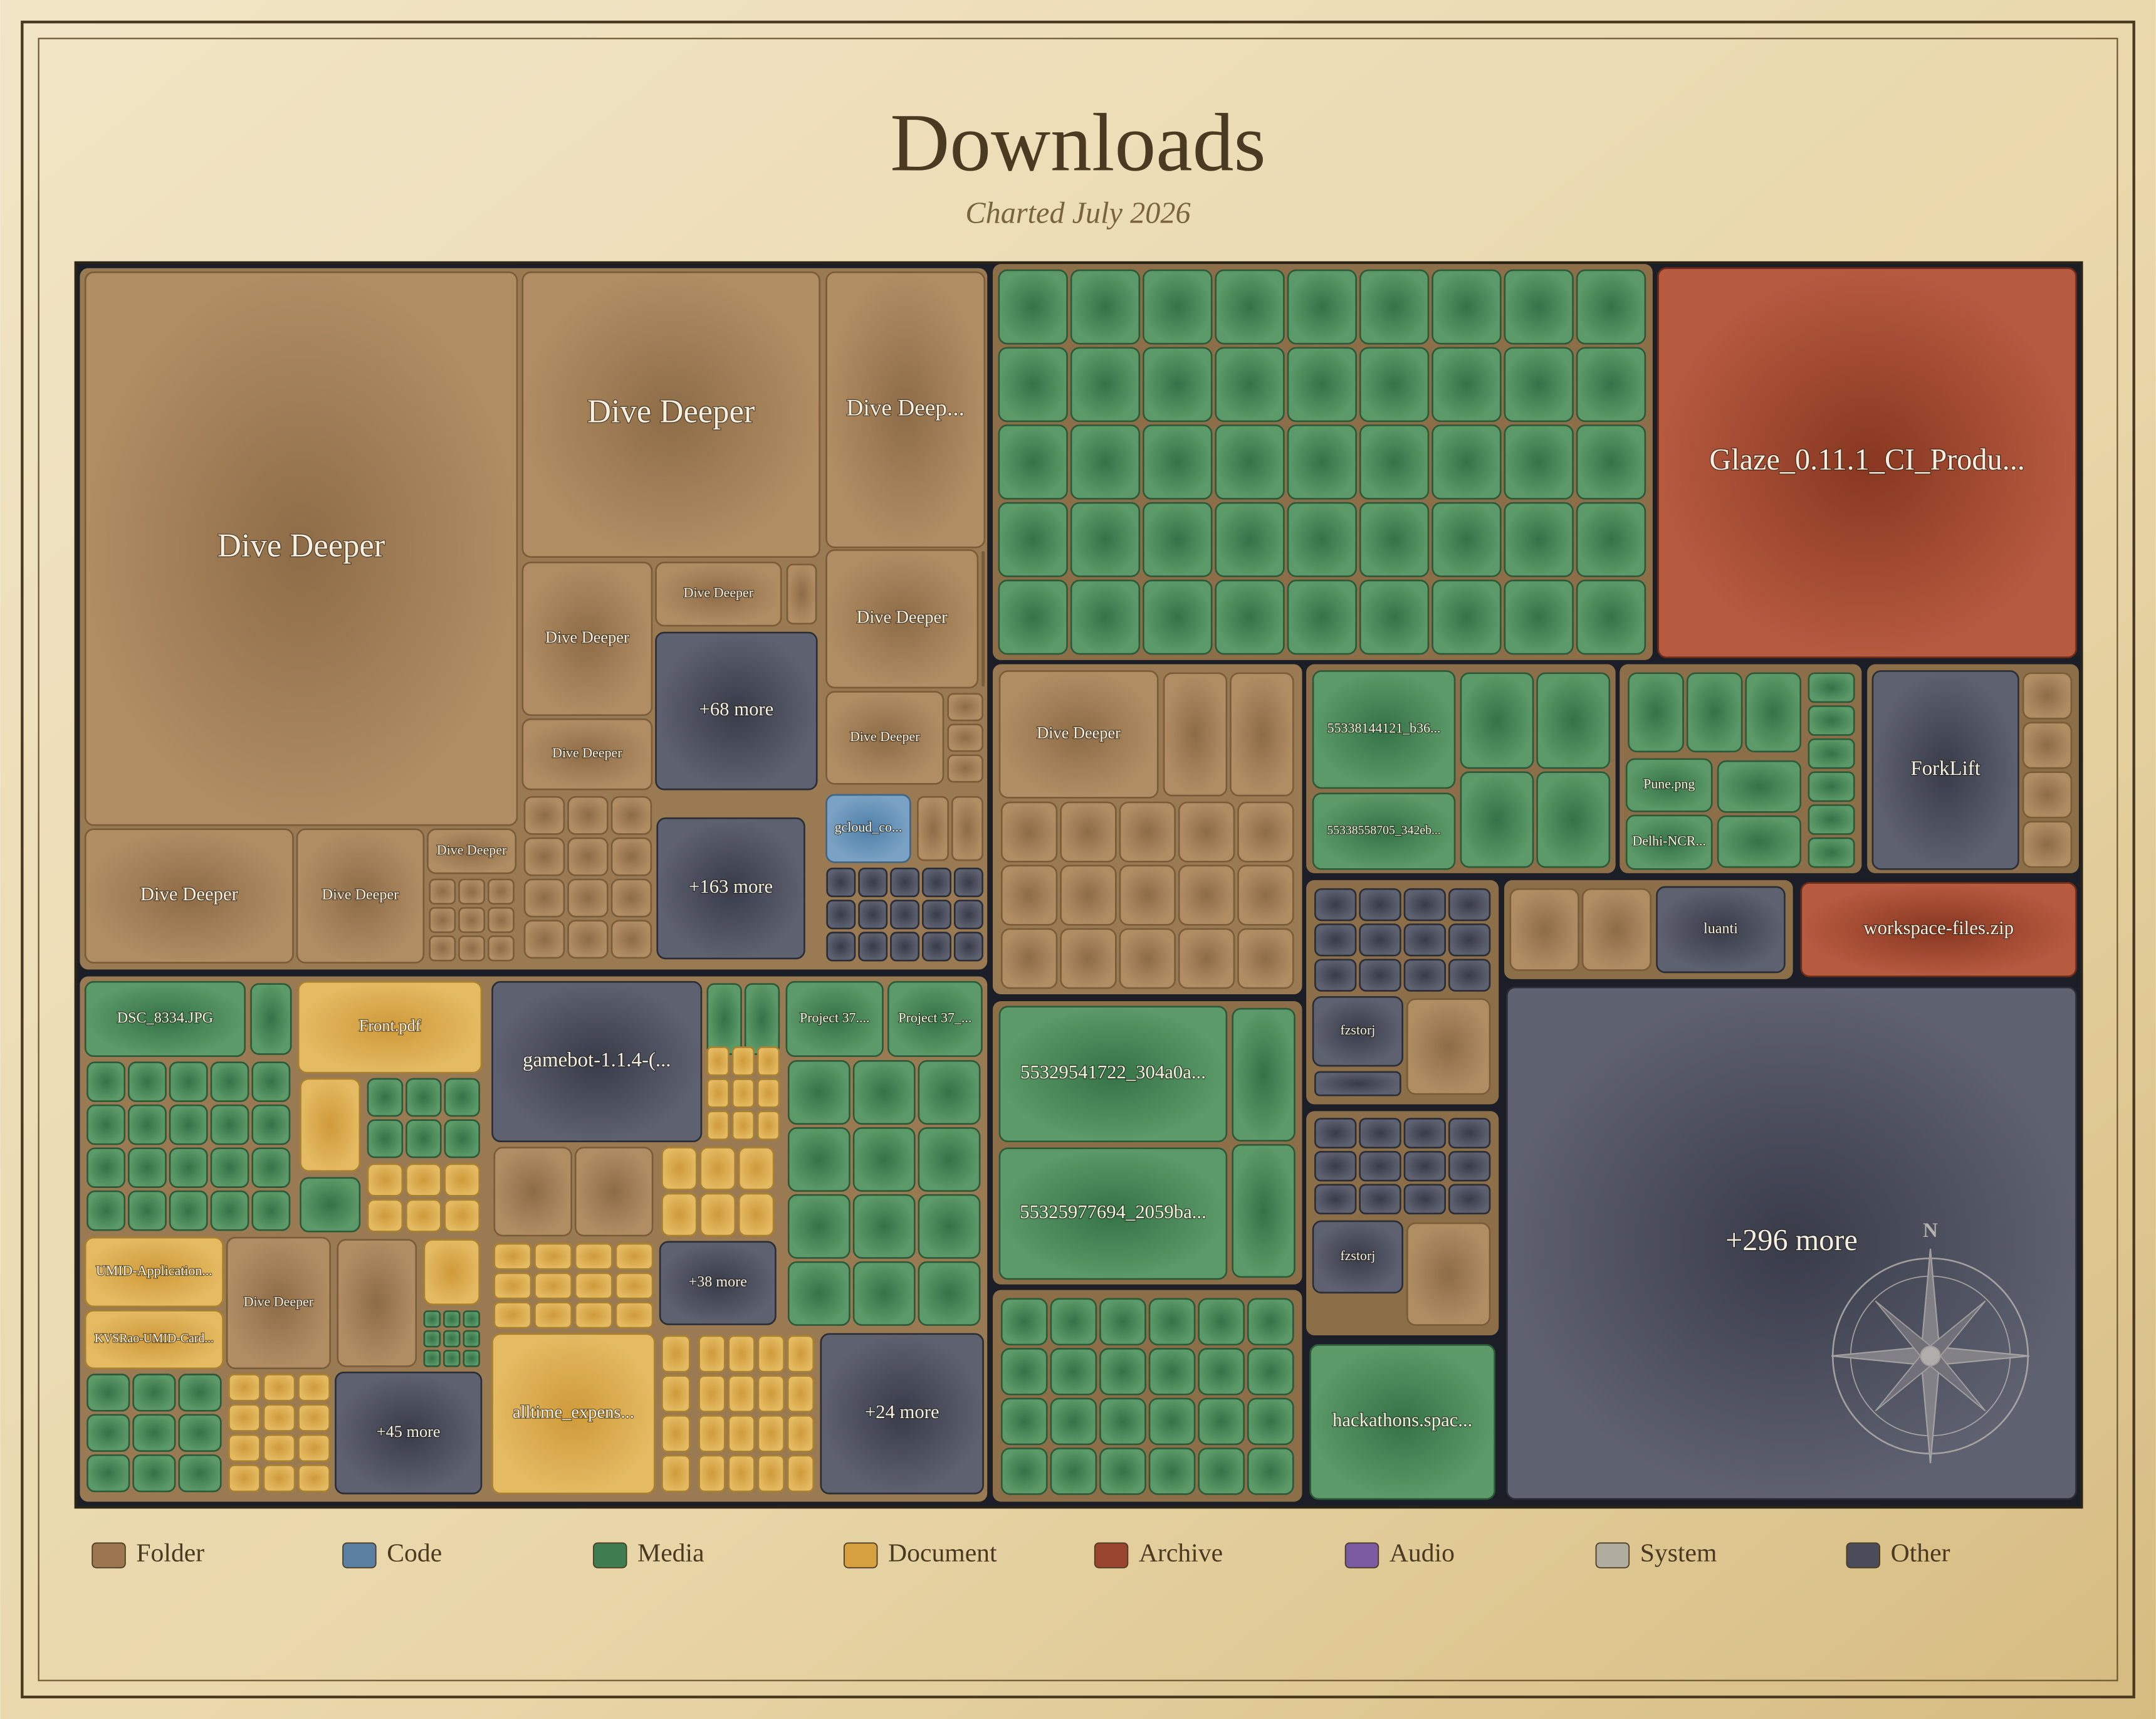  What do you see at coordinates (1181, 1553) in the screenshot?
I see `legend-label: Archive` at bounding box center [1181, 1553].